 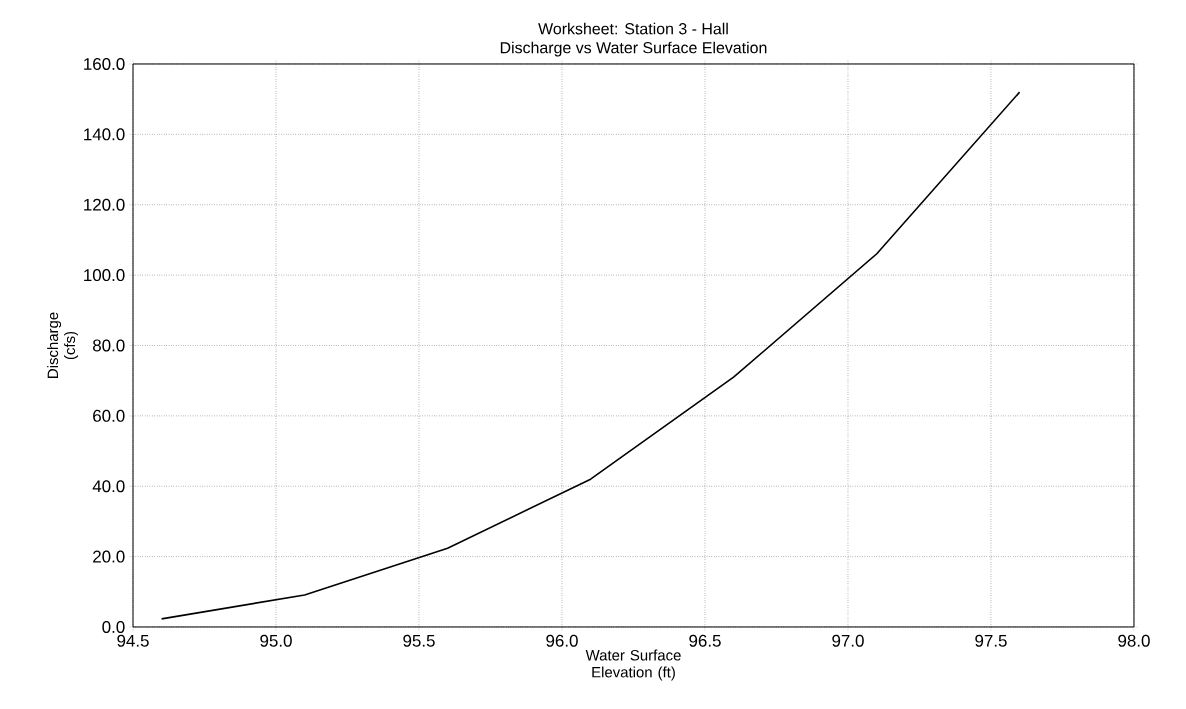 What do you see at coordinates (108, 486) in the screenshot?
I see `y-tick-label: 40.0` at bounding box center [108, 486].